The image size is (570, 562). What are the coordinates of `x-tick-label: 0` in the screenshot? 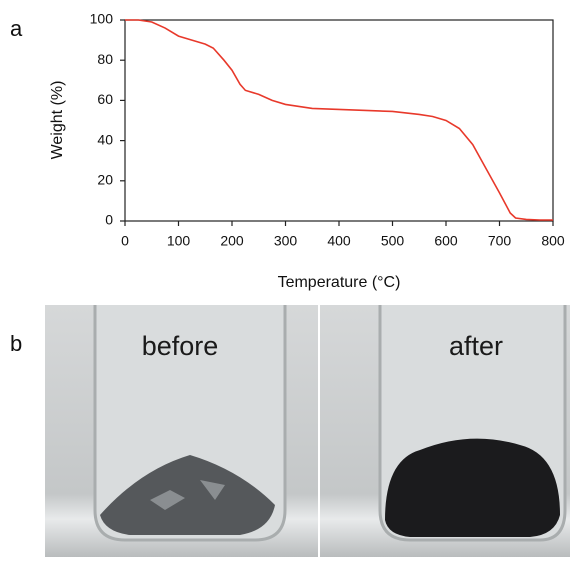 It's located at (125, 241).